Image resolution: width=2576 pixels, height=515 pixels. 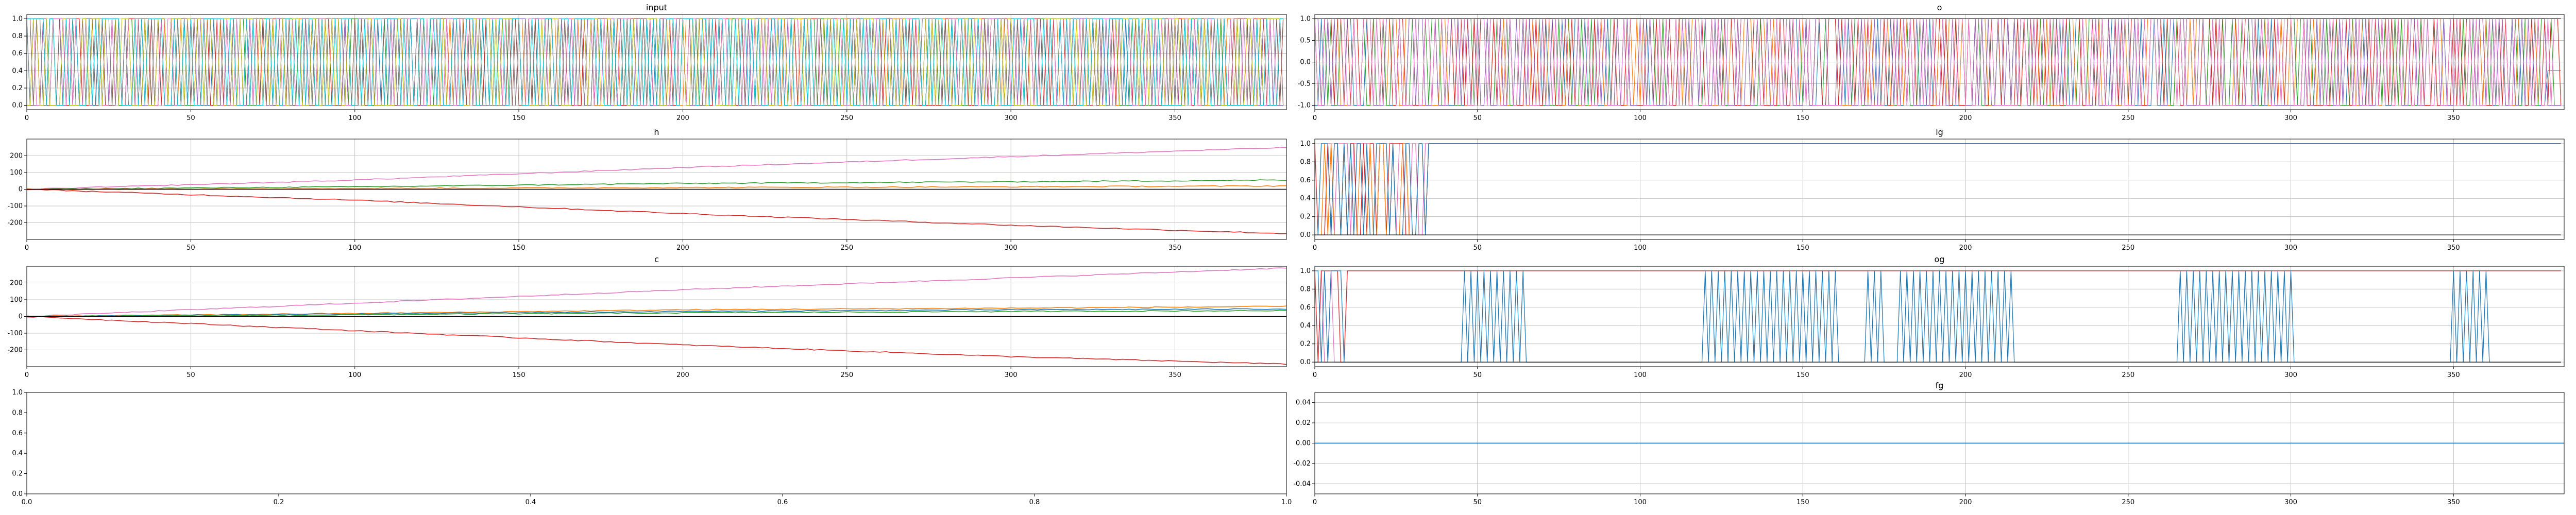 What do you see at coordinates (1939, 8) in the screenshot?
I see `chart-title: o` at bounding box center [1939, 8].